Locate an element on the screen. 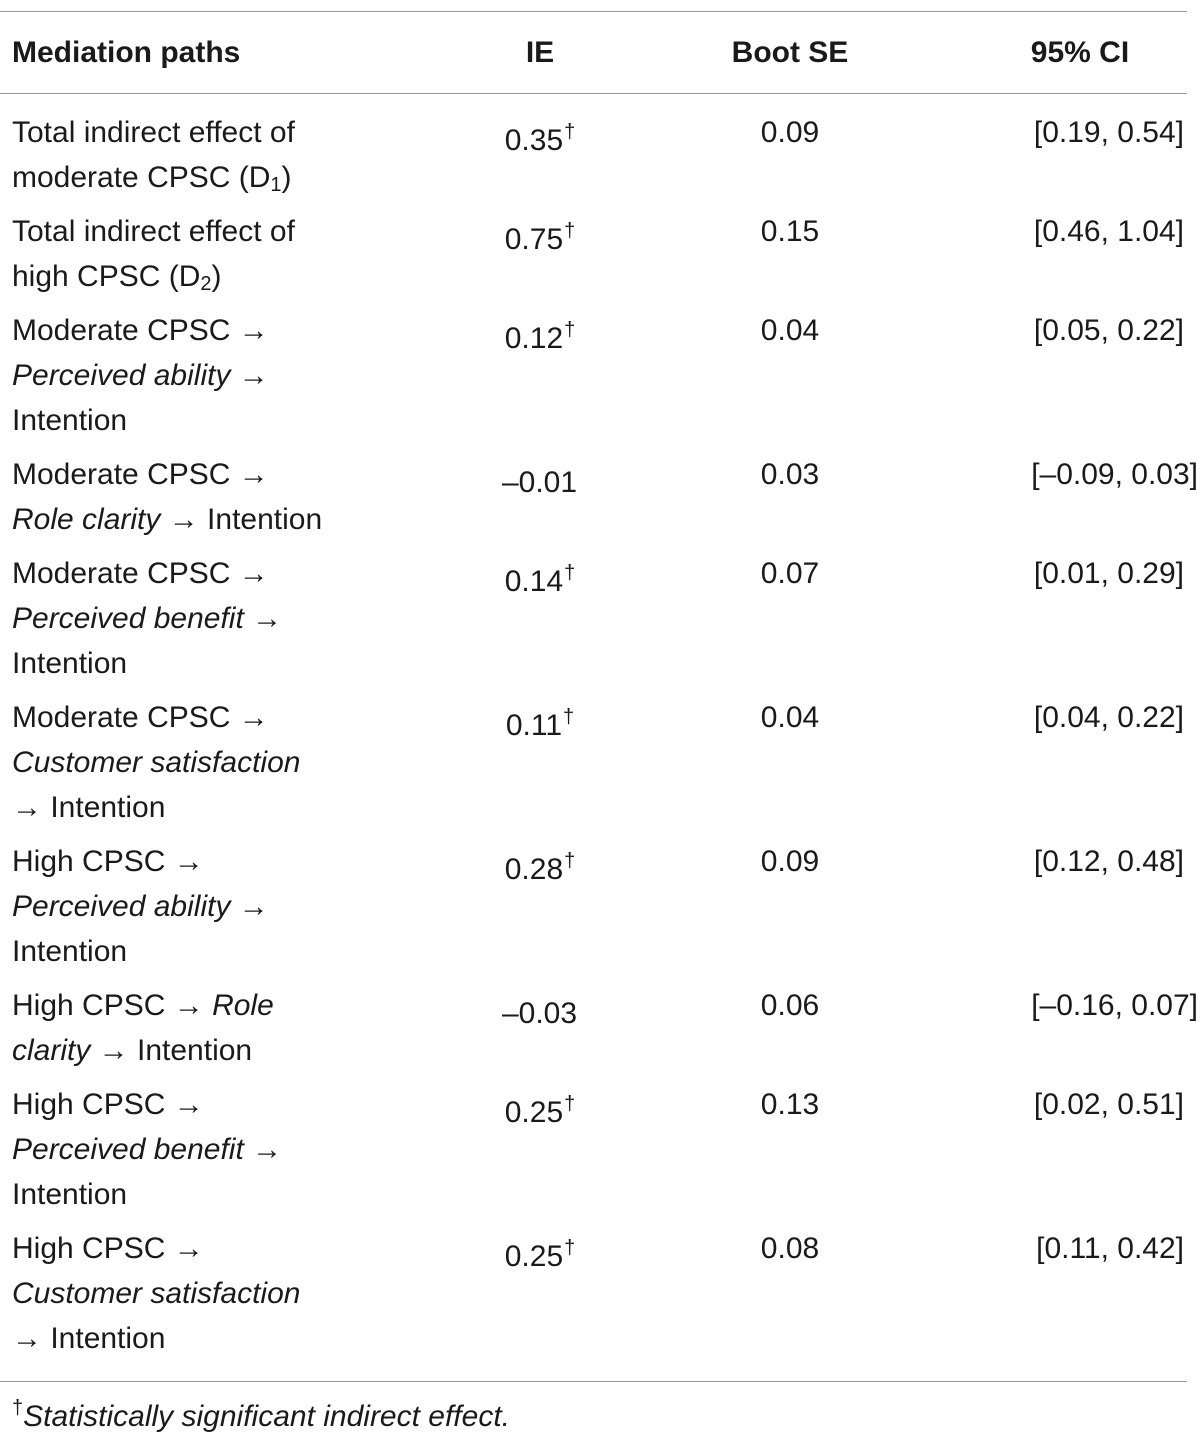 The image size is (1200, 1450). footnote-dagger: † is located at coordinates (18, 1408).